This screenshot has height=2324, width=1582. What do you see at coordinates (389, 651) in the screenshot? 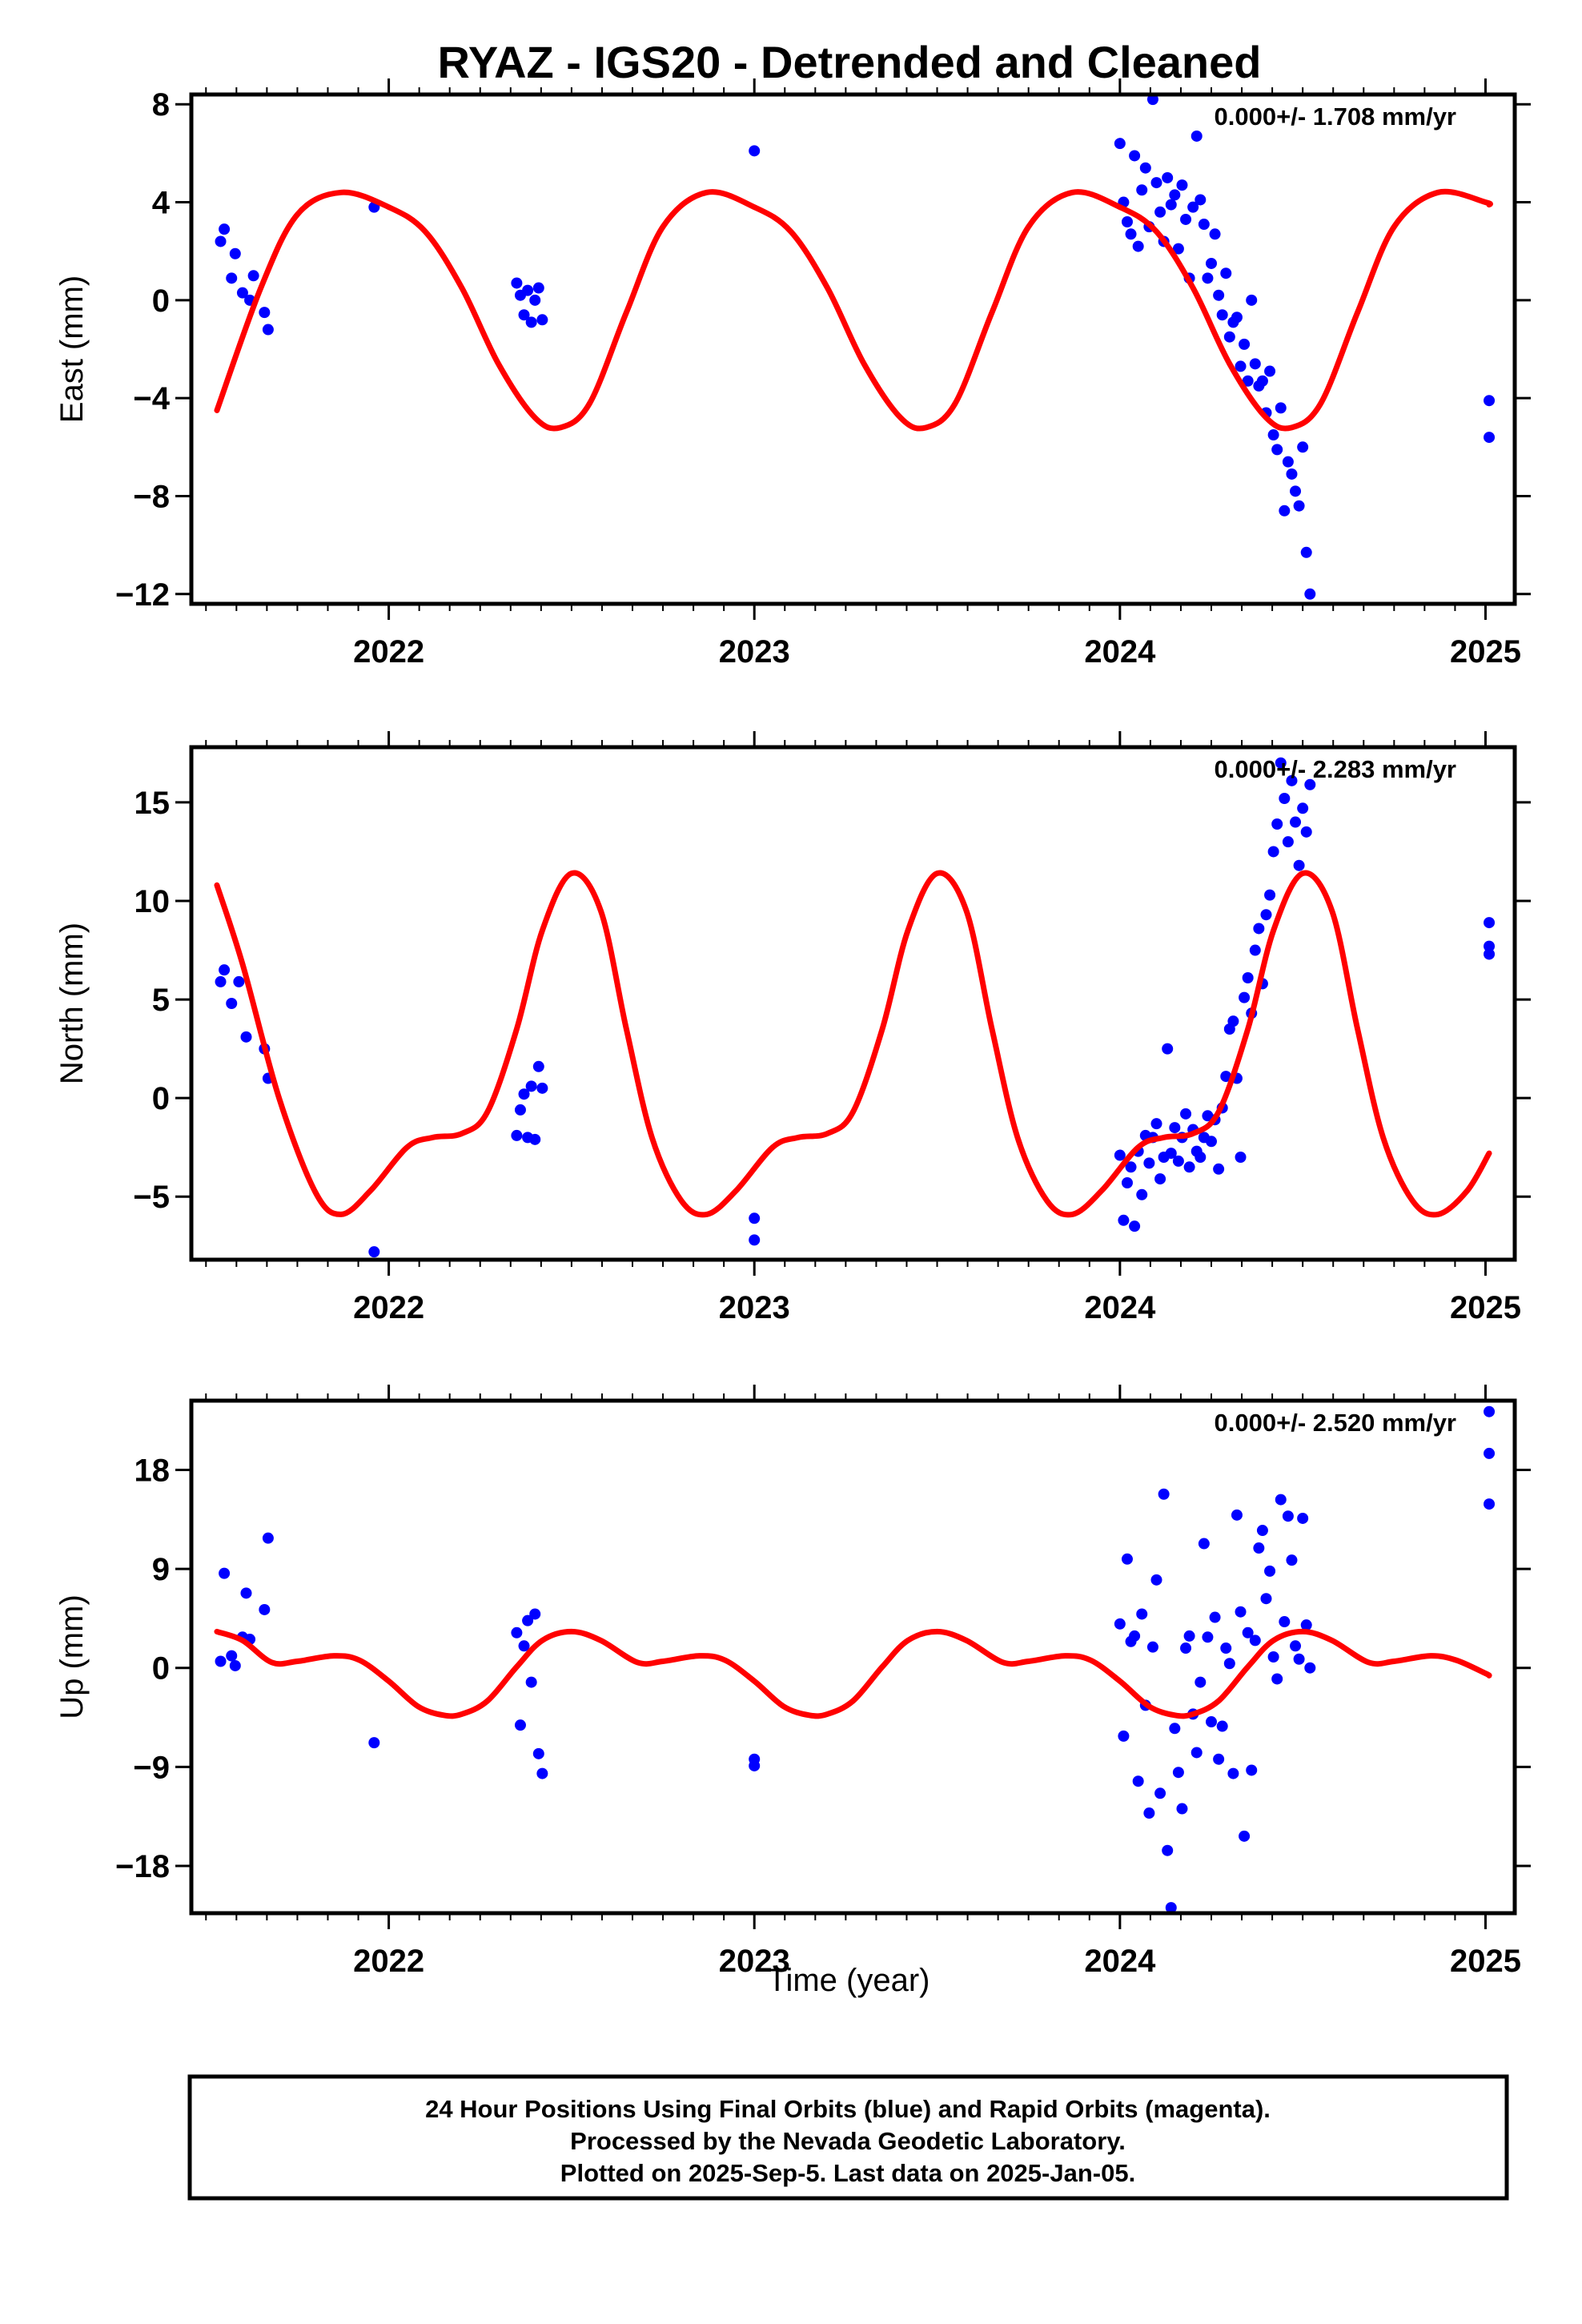
I see `x-tick-label: 2022` at bounding box center [389, 651].